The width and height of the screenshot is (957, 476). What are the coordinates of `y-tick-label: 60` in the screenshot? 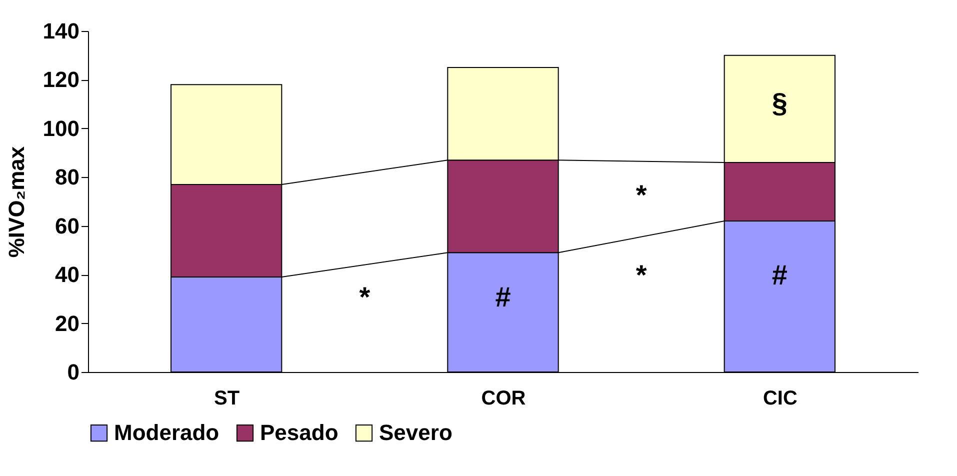 It's located at (67, 225).